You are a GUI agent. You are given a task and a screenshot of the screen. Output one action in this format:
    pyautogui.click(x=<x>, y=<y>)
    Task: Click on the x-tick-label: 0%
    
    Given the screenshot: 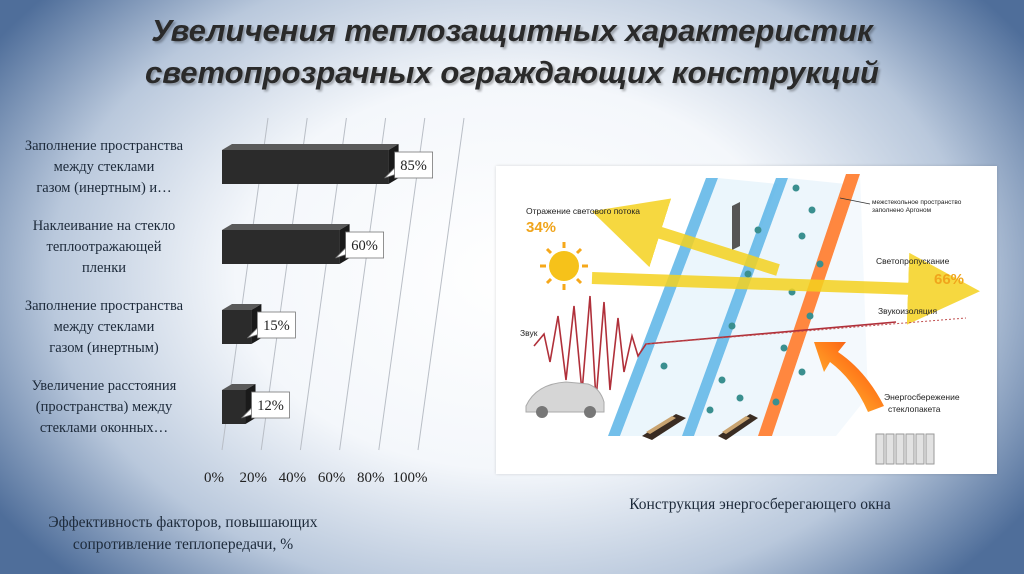 What is the action you would take?
    pyautogui.click(x=214, y=478)
    